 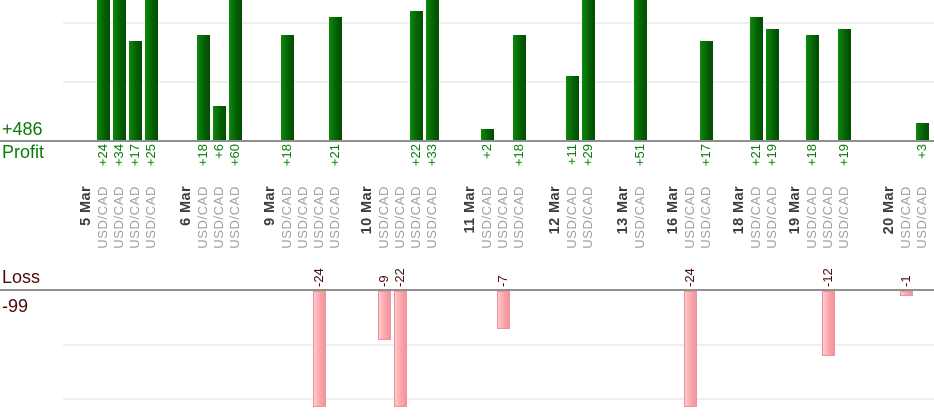 I want to click on loss-axis-line, so click(x=467, y=290).